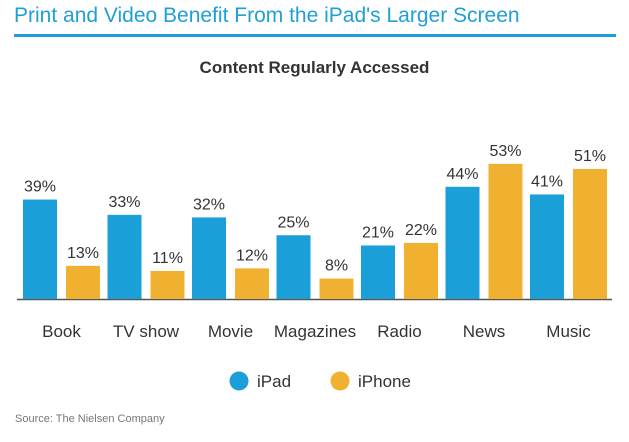 This screenshot has width=629, height=442. Describe the element at coordinates (239, 381) in the screenshot. I see `legend-marker-ipad` at that location.